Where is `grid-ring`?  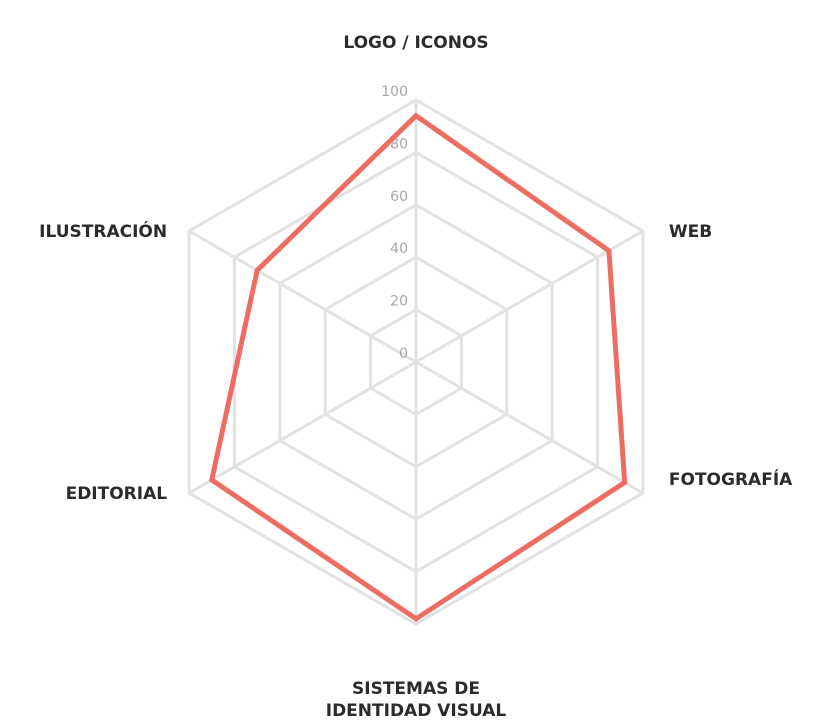 grid-ring is located at coordinates (416, 362).